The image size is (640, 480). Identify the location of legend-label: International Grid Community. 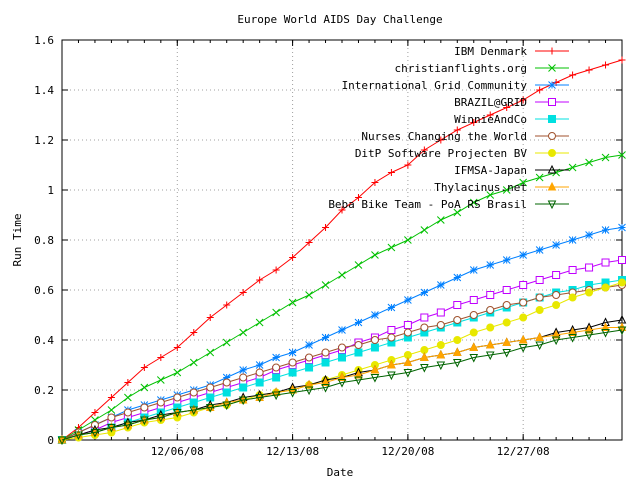
(435, 85).